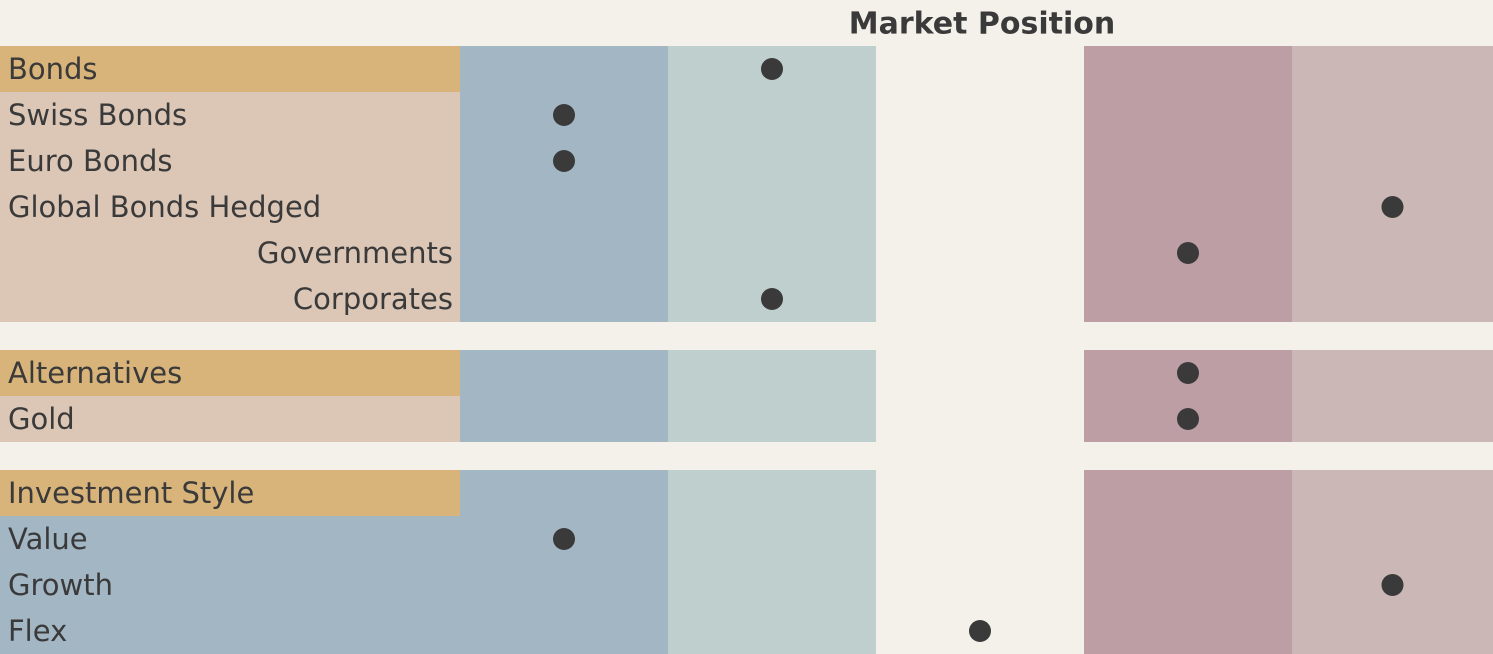 Image resolution: width=1493 pixels, height=654 pixels. What do you see at coordinates (37, 631) in the screenshot?
I see `row-label: Flex` at bounding box center [37, 631].